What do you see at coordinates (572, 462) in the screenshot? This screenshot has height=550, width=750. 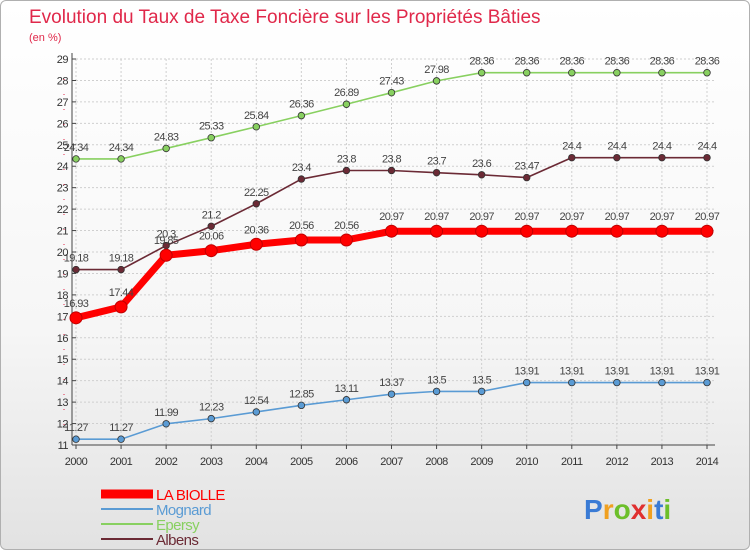 I see `x-tick-label-2011: 2011` at bounding box center [572, 462].